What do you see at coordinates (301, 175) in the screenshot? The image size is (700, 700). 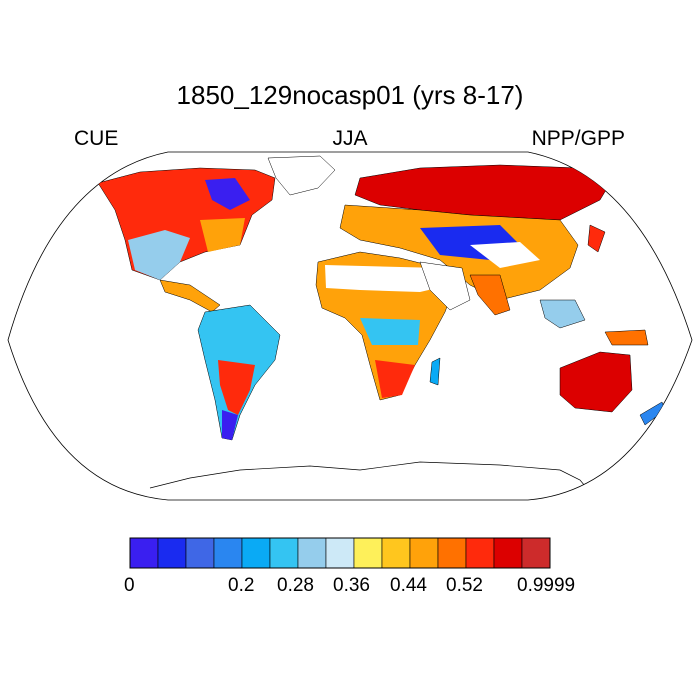 I see `greenland-region` at bounding box center [301, 175].